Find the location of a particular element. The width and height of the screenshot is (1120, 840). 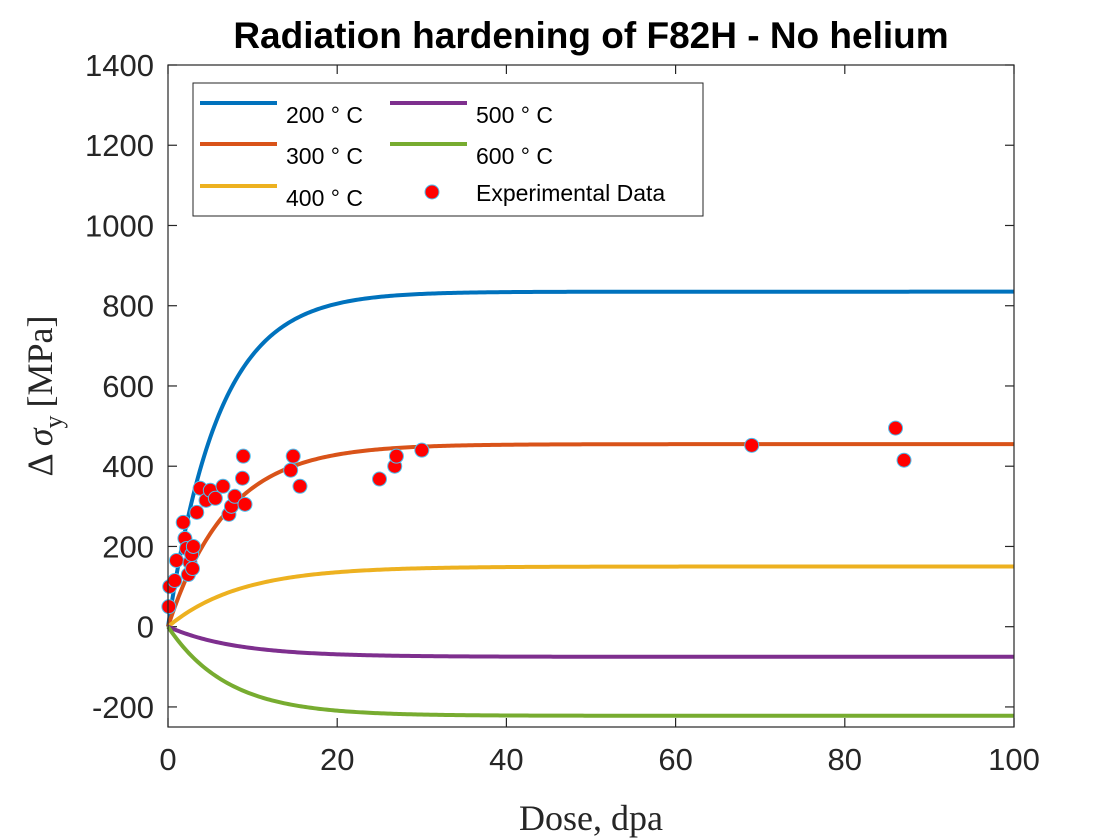

legend-label: 500 ° C is located at coordinates (514, 115).